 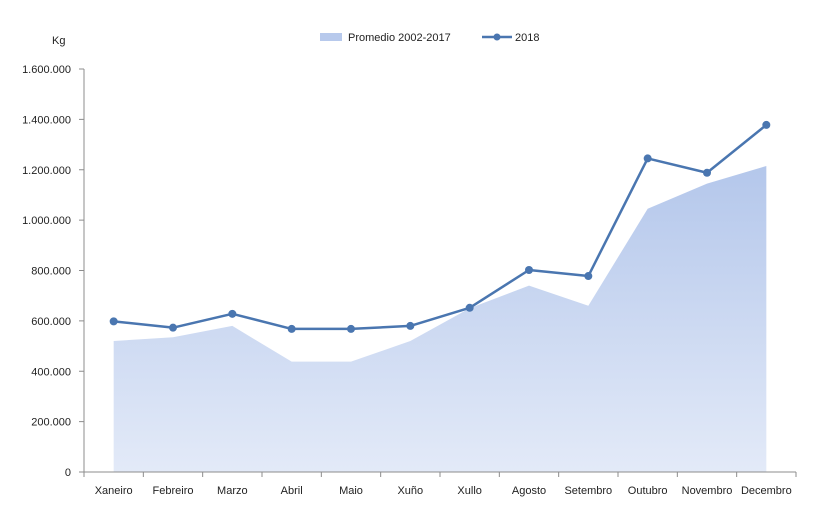 What do you see at coordinates (46, 120) in the screenshot?
I see `y-tick-label: 1.400.000` at bounding box center [46, 120].